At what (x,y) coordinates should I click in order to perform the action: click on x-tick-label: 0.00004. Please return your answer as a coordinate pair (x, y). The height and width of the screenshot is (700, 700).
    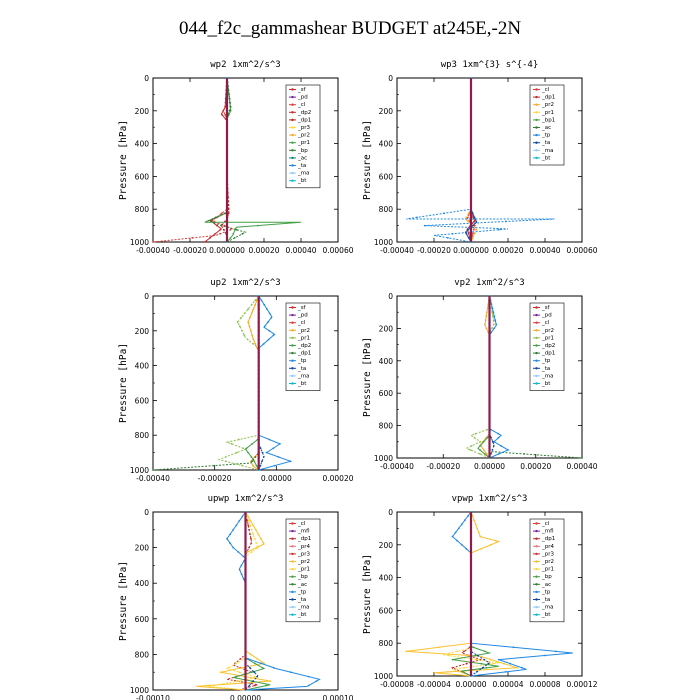
    Looking at the image, I should click on (507, 684).